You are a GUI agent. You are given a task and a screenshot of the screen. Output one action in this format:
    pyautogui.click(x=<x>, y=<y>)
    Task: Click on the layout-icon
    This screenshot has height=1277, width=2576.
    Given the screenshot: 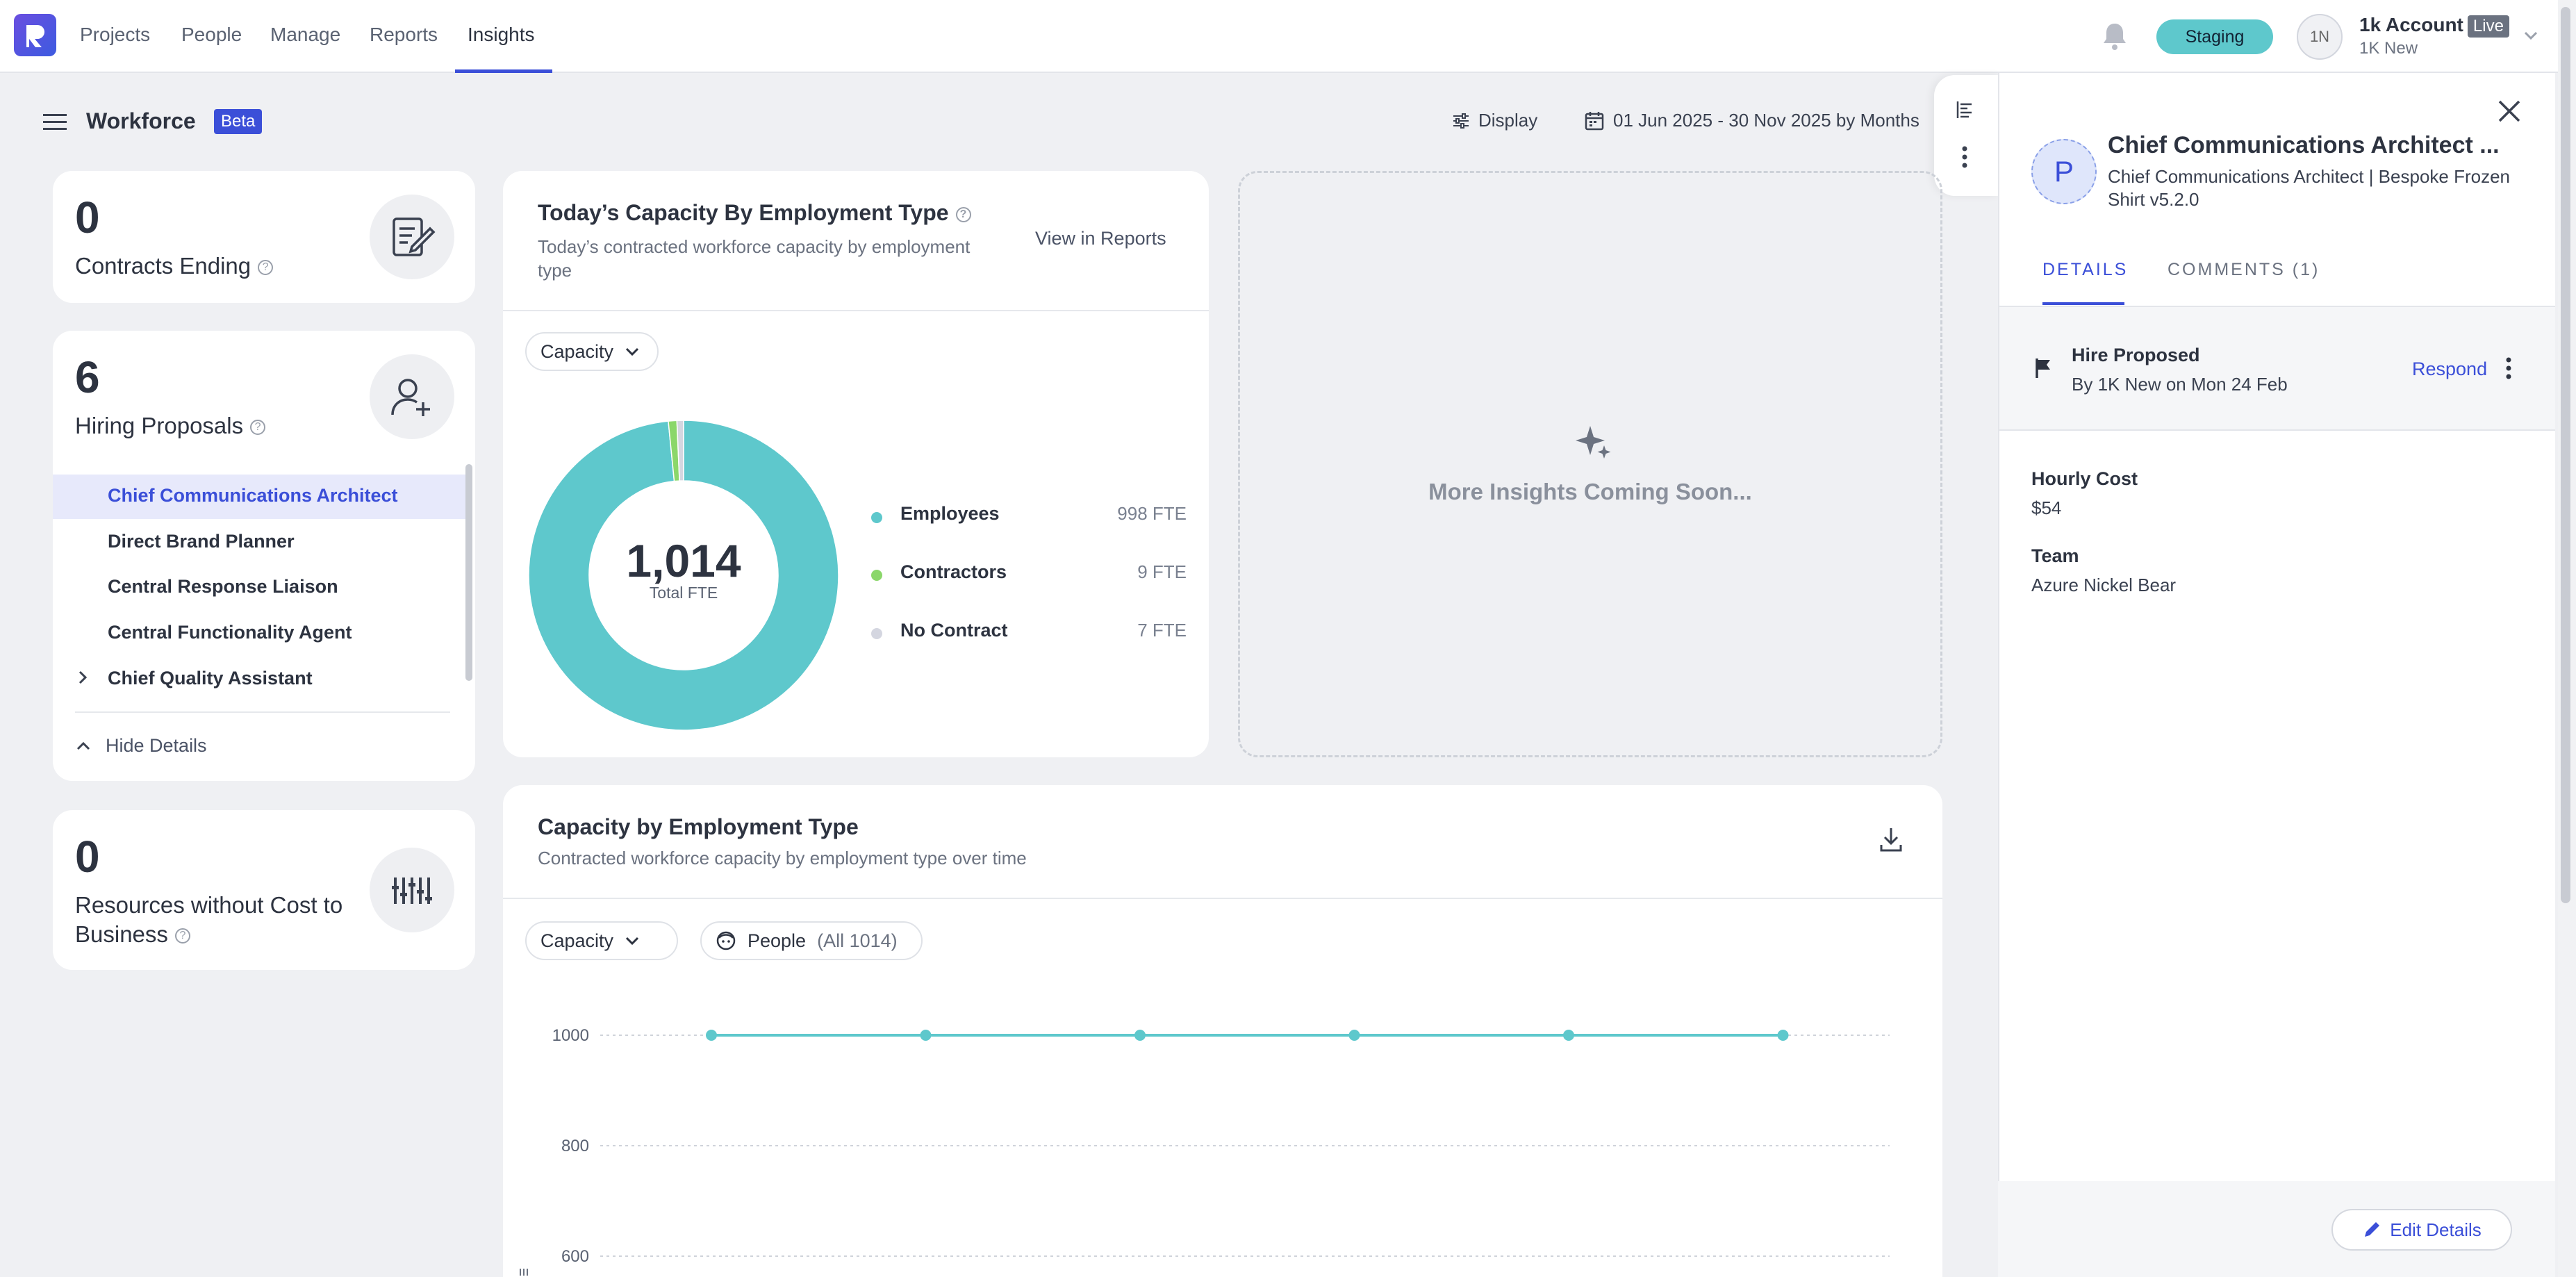 What is the action you would take?
    pyautogui.click(x=1965, y=110)
    